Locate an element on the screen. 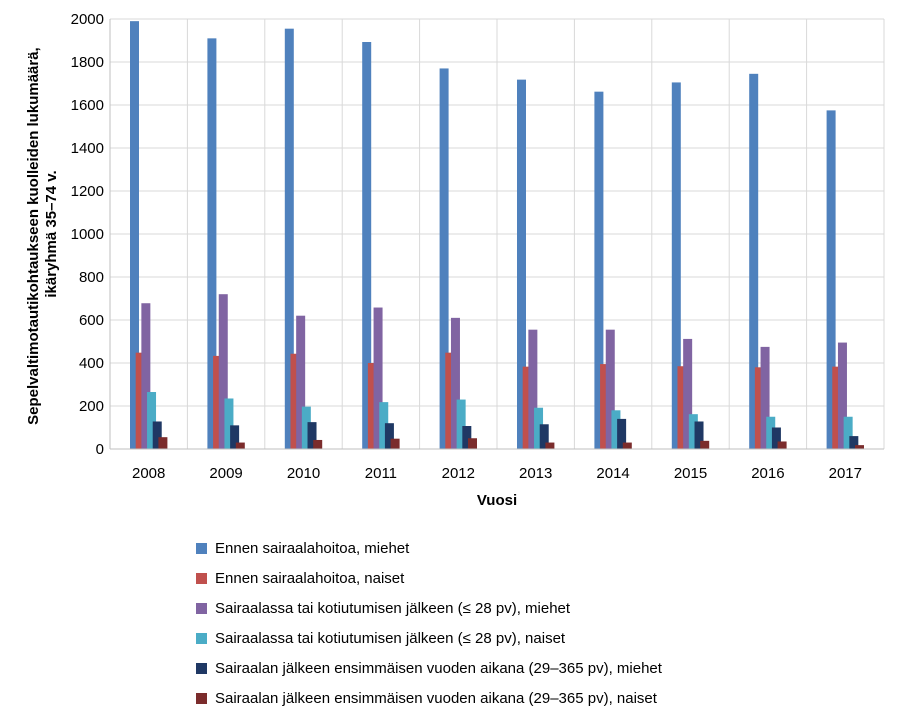 The width and height of the screenshot is (900, 723). x-tick-label: 2011 is located at coordinates (381, 473).